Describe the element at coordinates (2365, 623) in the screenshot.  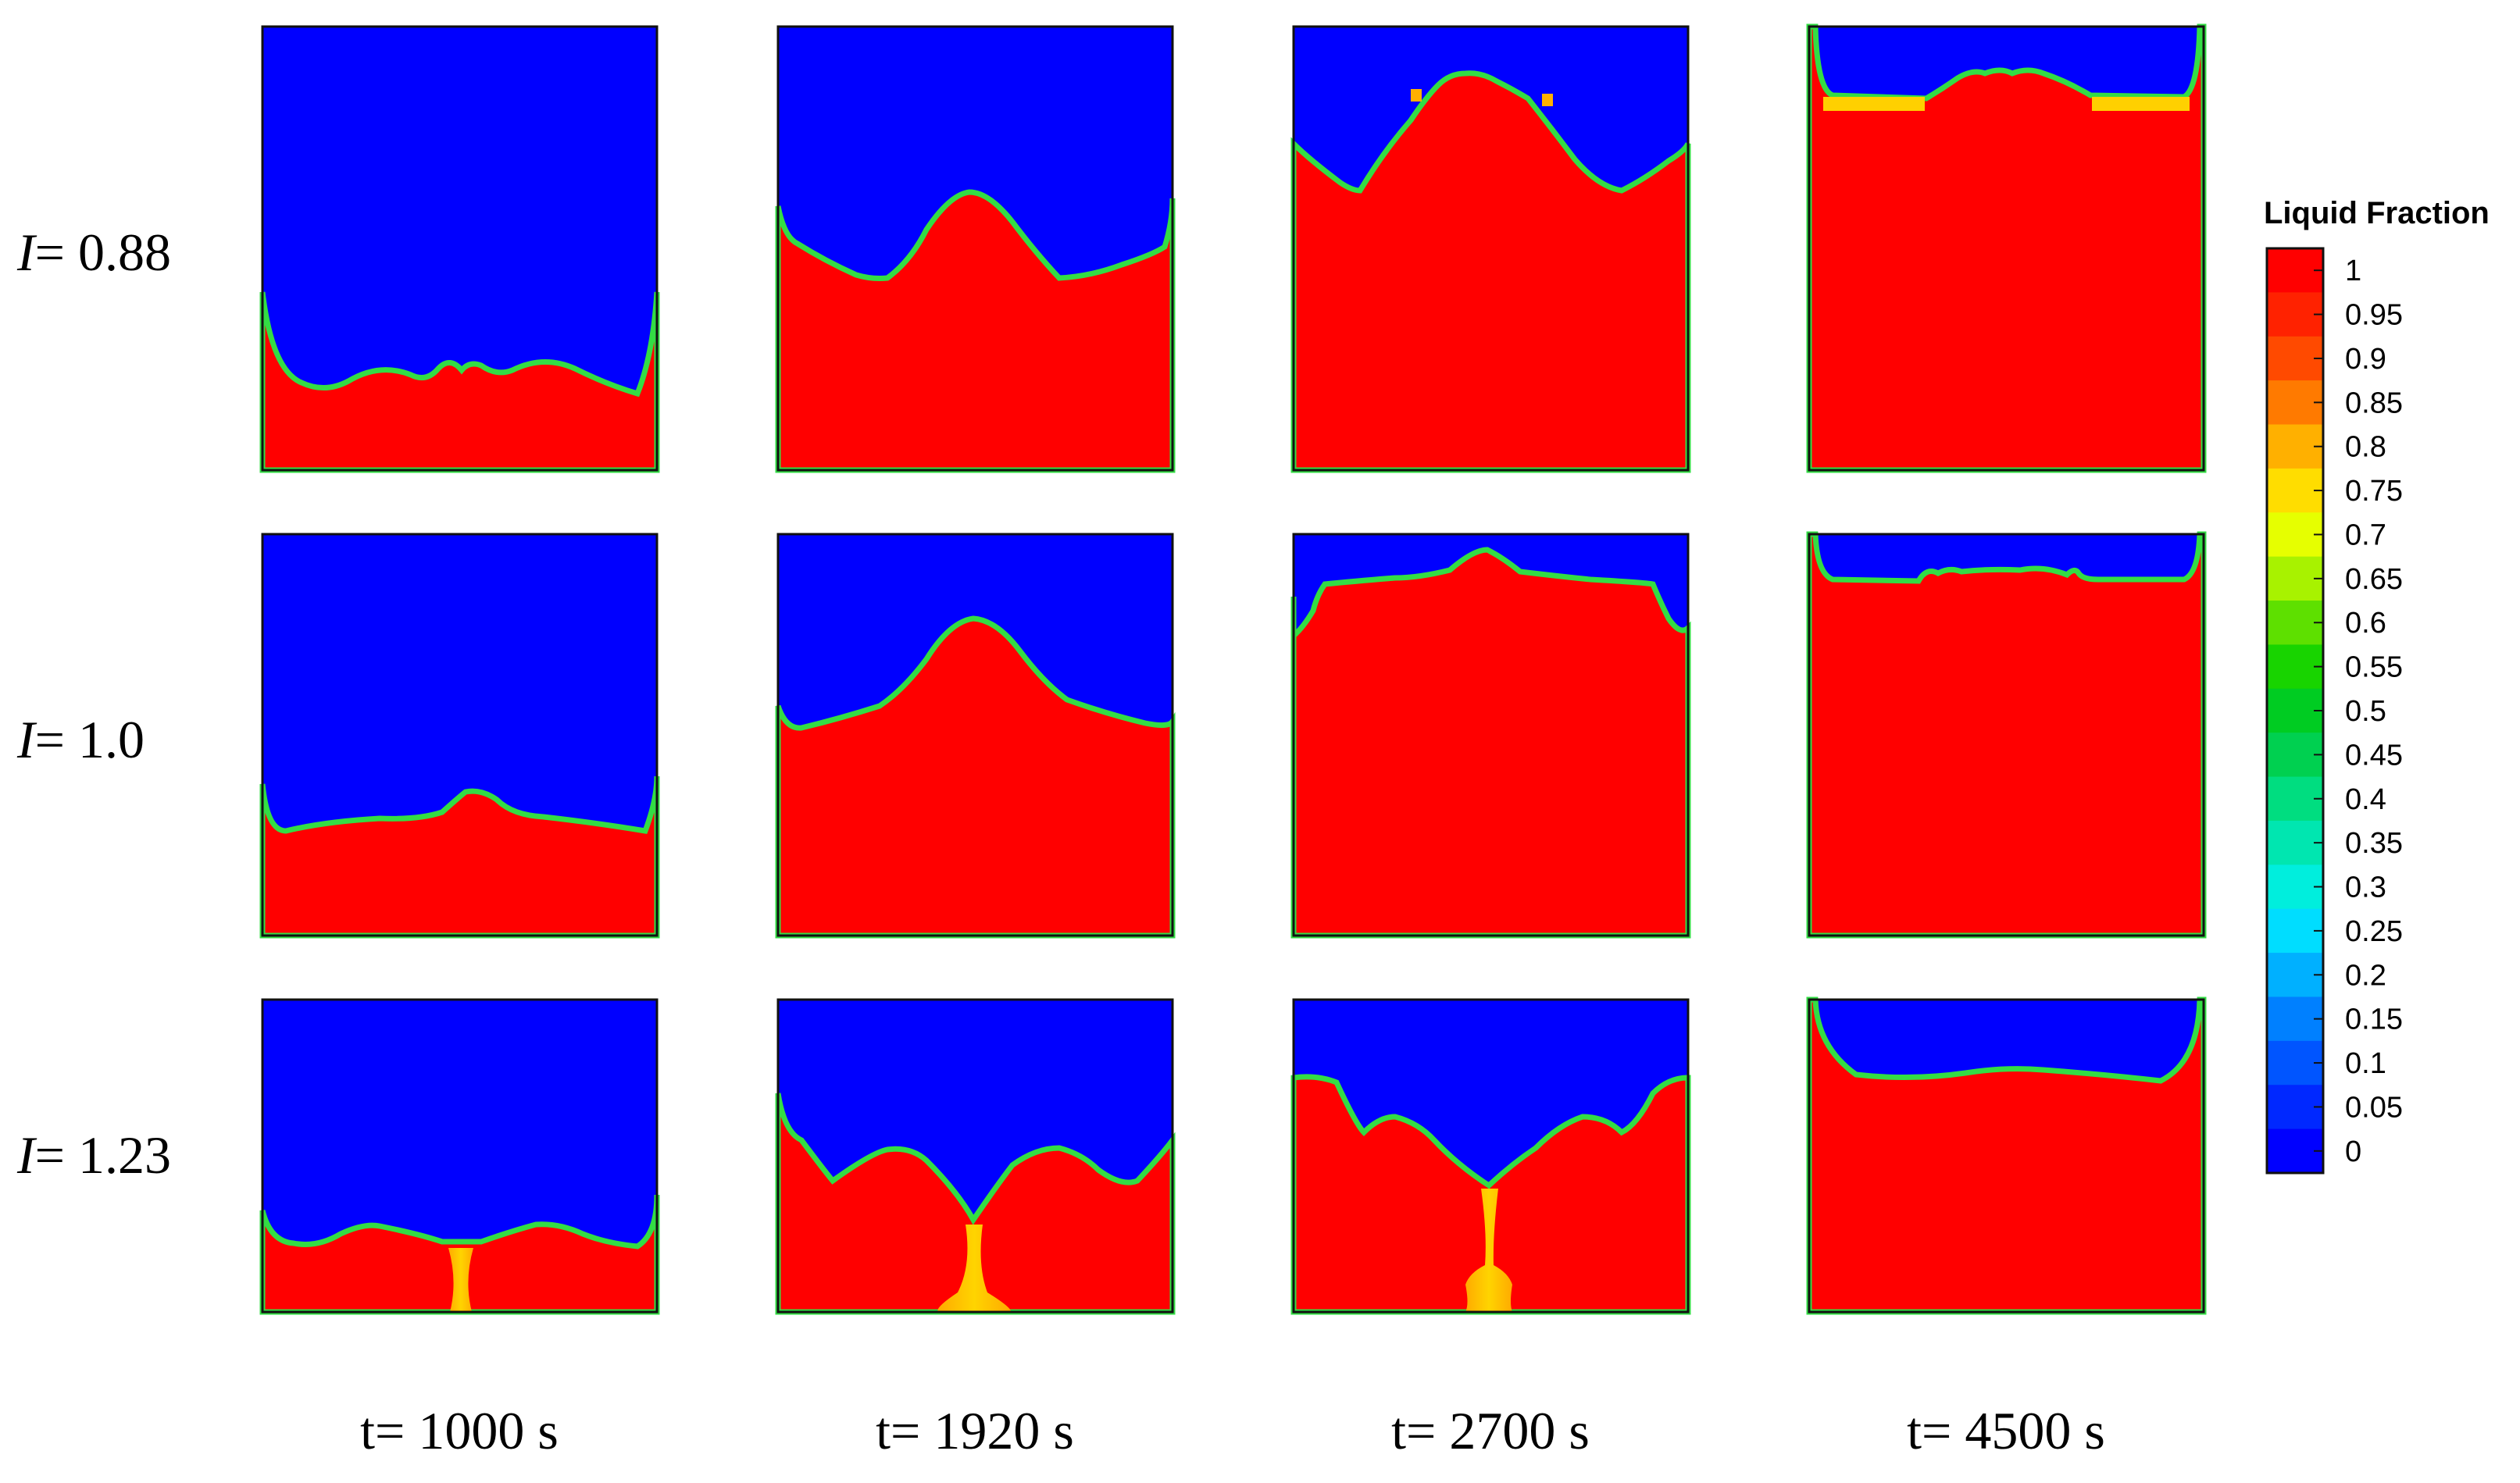
I see `colorbar-tick-label: 0.6` at that location.